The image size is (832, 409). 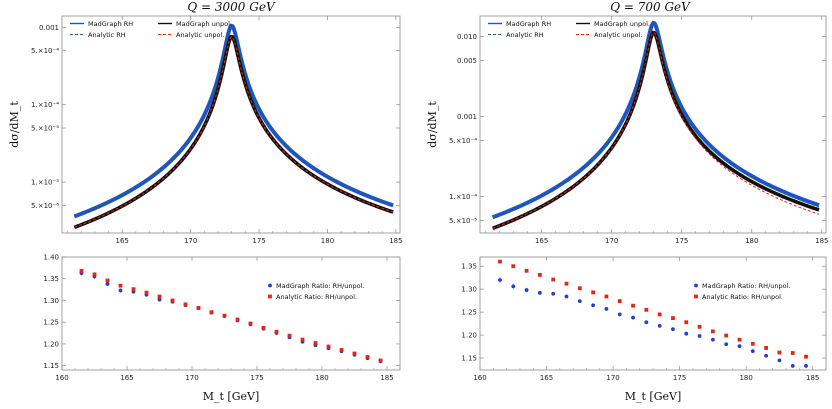 What do you see at coordinates (270, 296) in the screenshot?
I see `legend-marker` at bounding box center [270, 296].